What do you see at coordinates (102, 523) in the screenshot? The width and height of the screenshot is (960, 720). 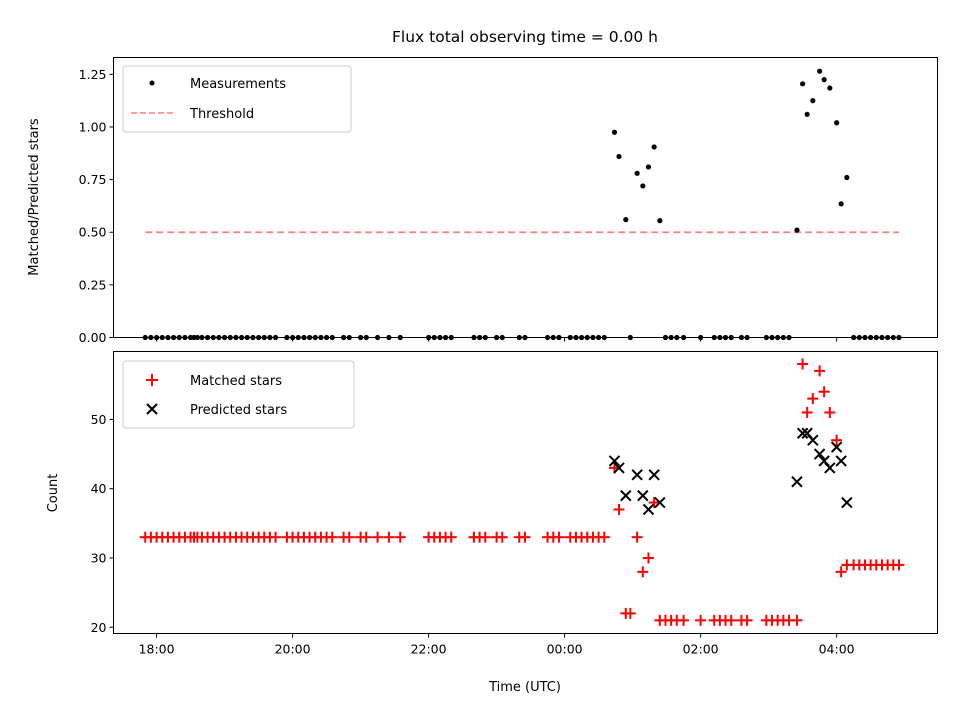 I see `bottom-y-ticks: 20 30 40 50` at bounding box center [102, 523].